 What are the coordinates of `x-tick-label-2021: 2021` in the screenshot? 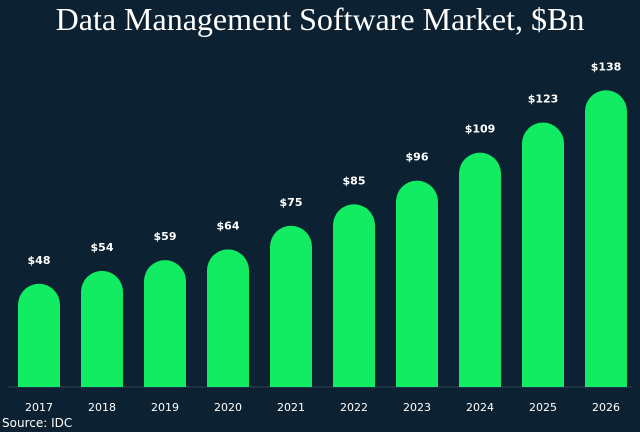 It's located at (291, 407).